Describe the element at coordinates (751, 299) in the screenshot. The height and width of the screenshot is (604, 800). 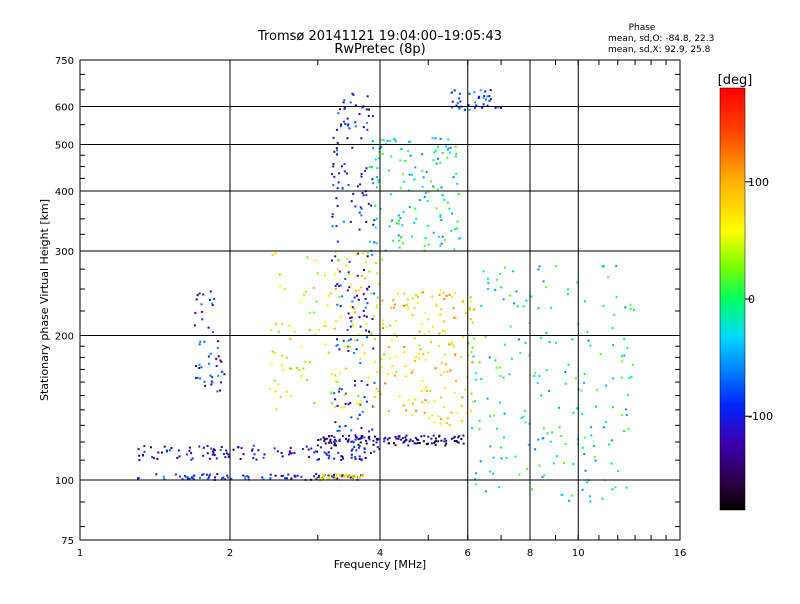
I see `colorbar-tick-label: 0` at that location.